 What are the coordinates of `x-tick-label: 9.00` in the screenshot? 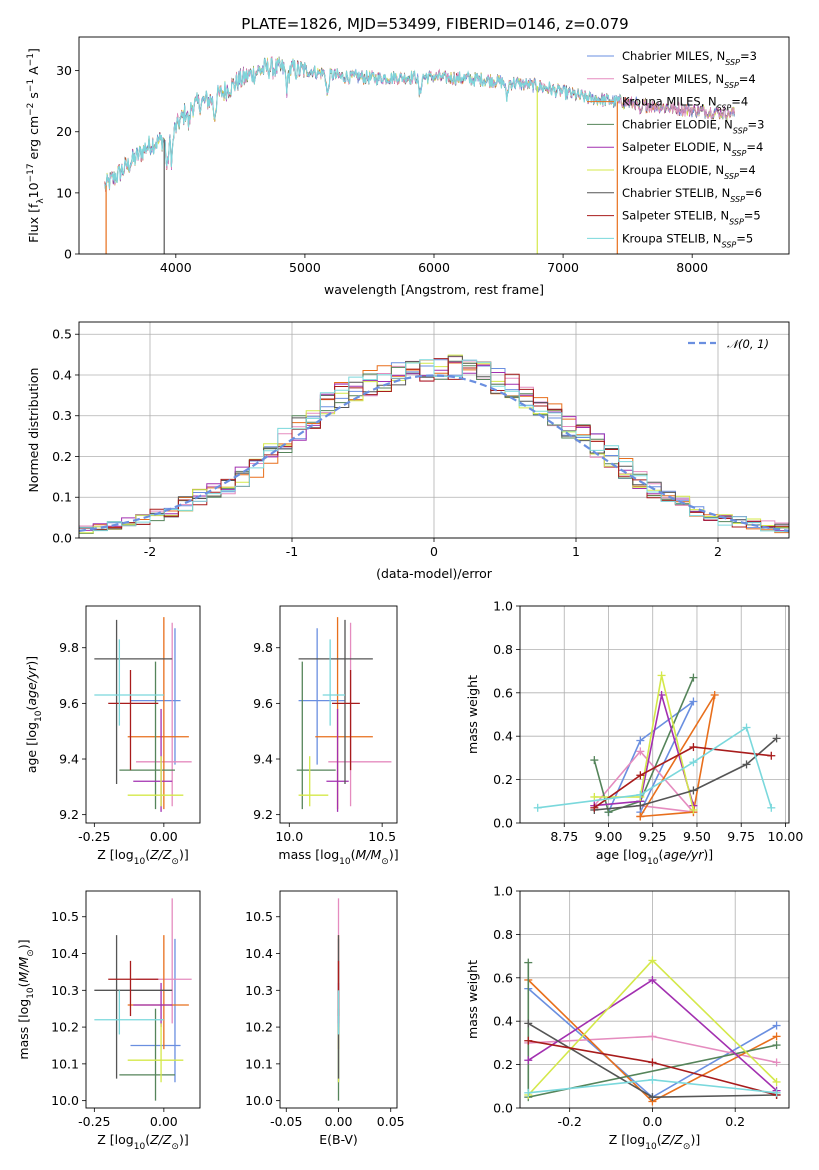 It's located at (609, 836).